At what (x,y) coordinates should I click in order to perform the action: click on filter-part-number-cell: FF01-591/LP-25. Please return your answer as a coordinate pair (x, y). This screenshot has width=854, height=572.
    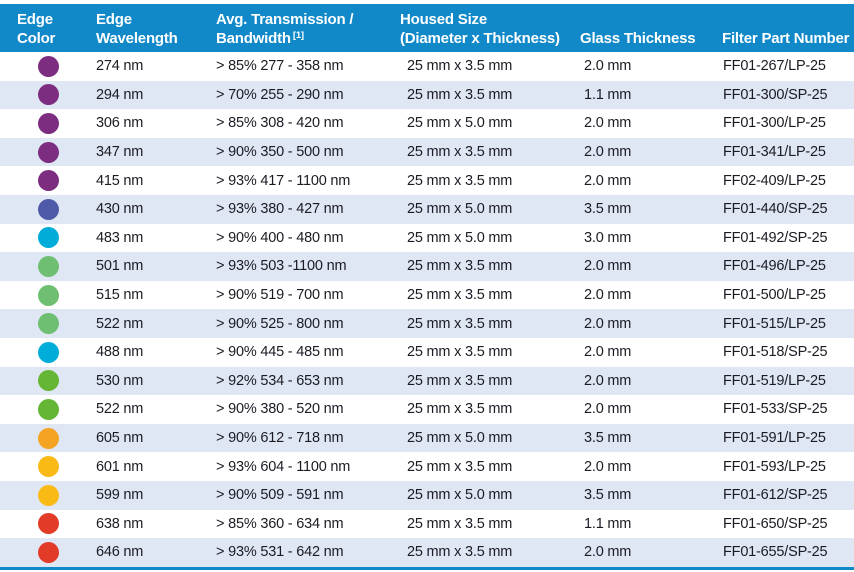
    Looking at the image, I should click on (774, 438).